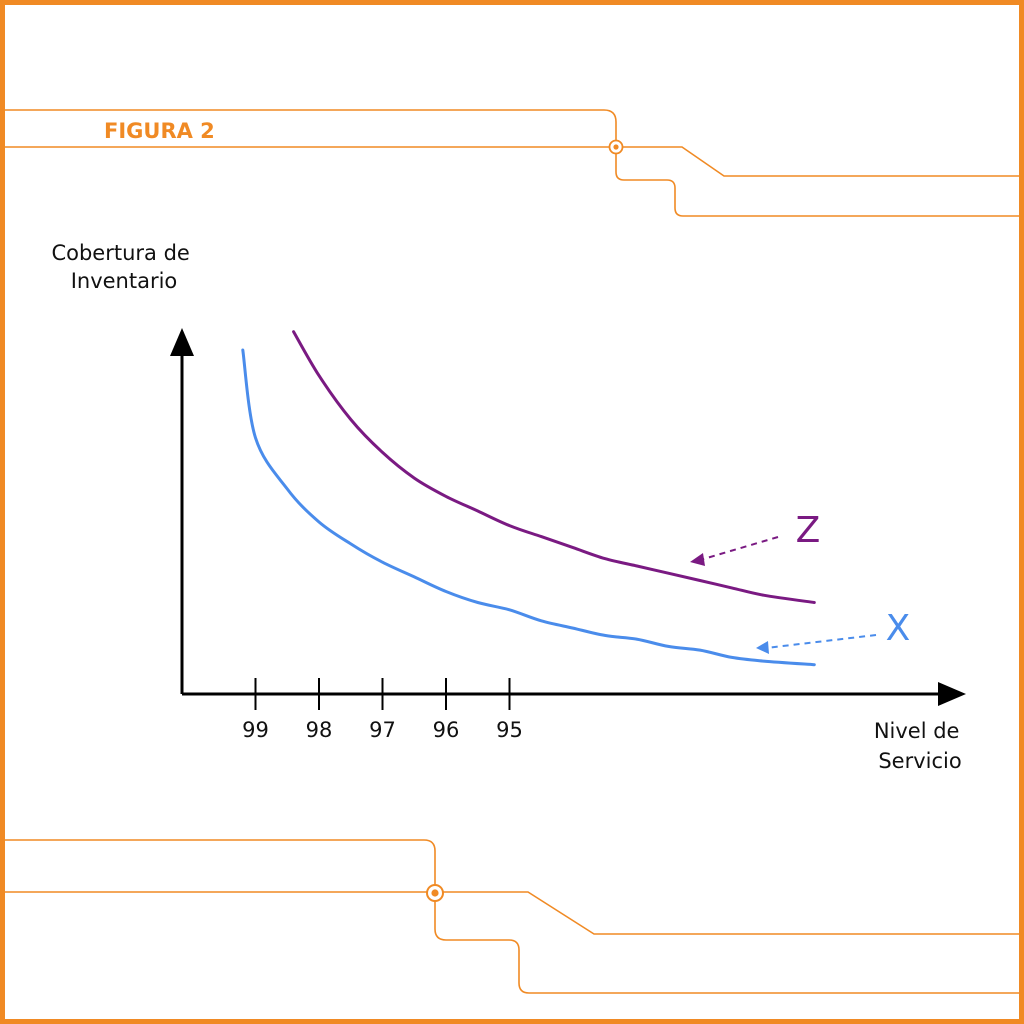 Image resolution: width=1024 pixels, height=1024 pixels. What do you see at coordinates (124, 281) in the screenshot?
I see `y-axis-label-line-2: Inventario` at bounding box center [124, 281].